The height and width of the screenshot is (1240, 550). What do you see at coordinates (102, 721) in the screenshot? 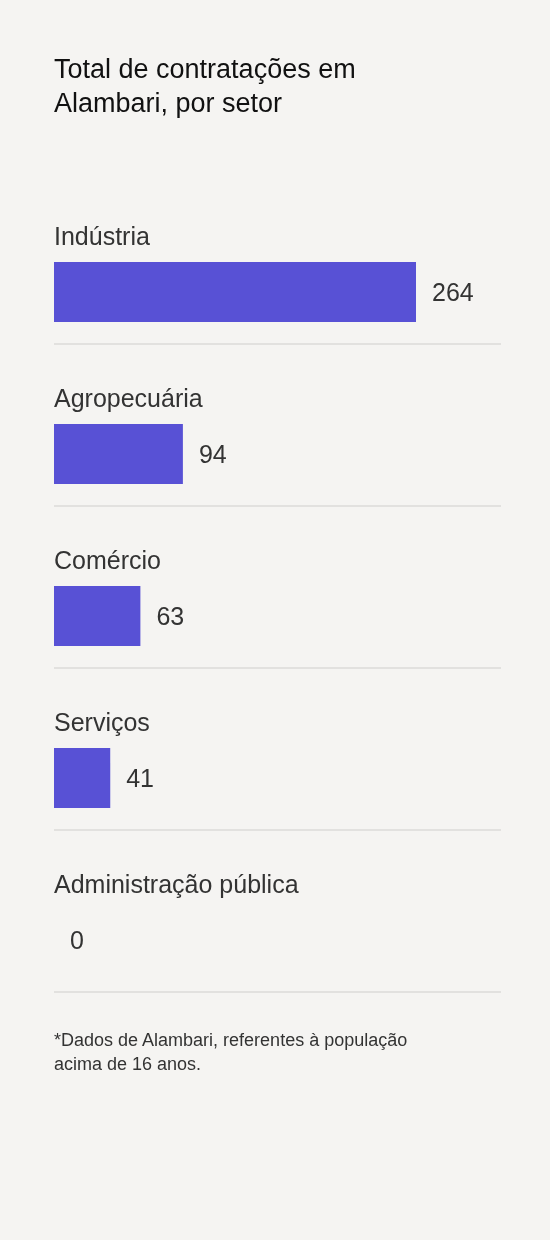
I see `y-tick-label: Serviços` at bounding box center [102, 721].